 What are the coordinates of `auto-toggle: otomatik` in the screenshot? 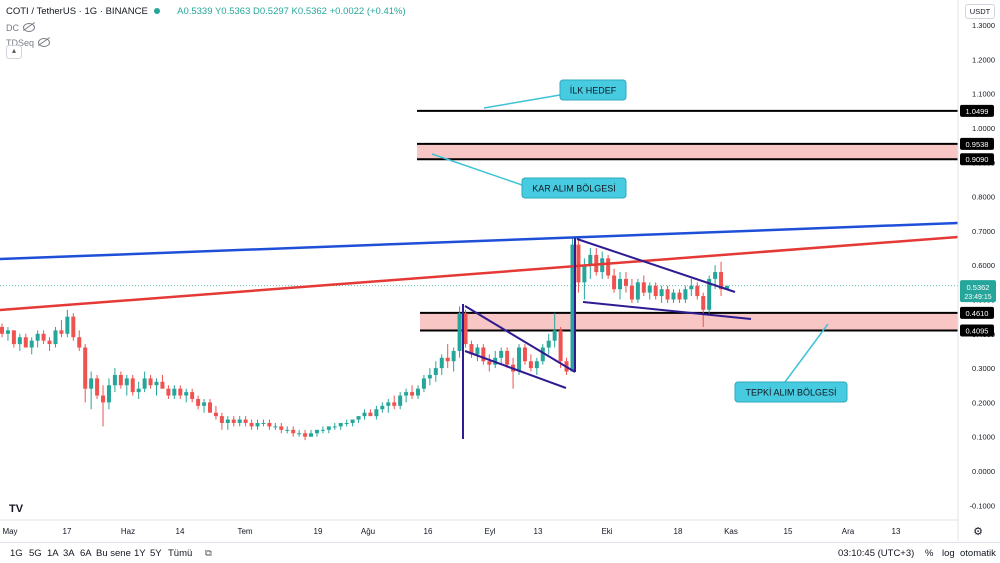 It's located at (978, 553).